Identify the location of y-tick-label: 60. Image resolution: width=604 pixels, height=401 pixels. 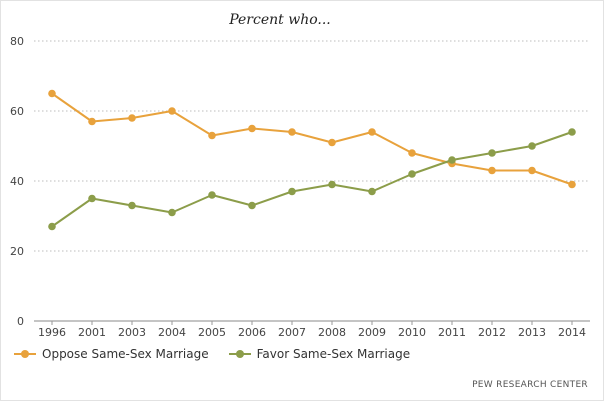
(17, 111).